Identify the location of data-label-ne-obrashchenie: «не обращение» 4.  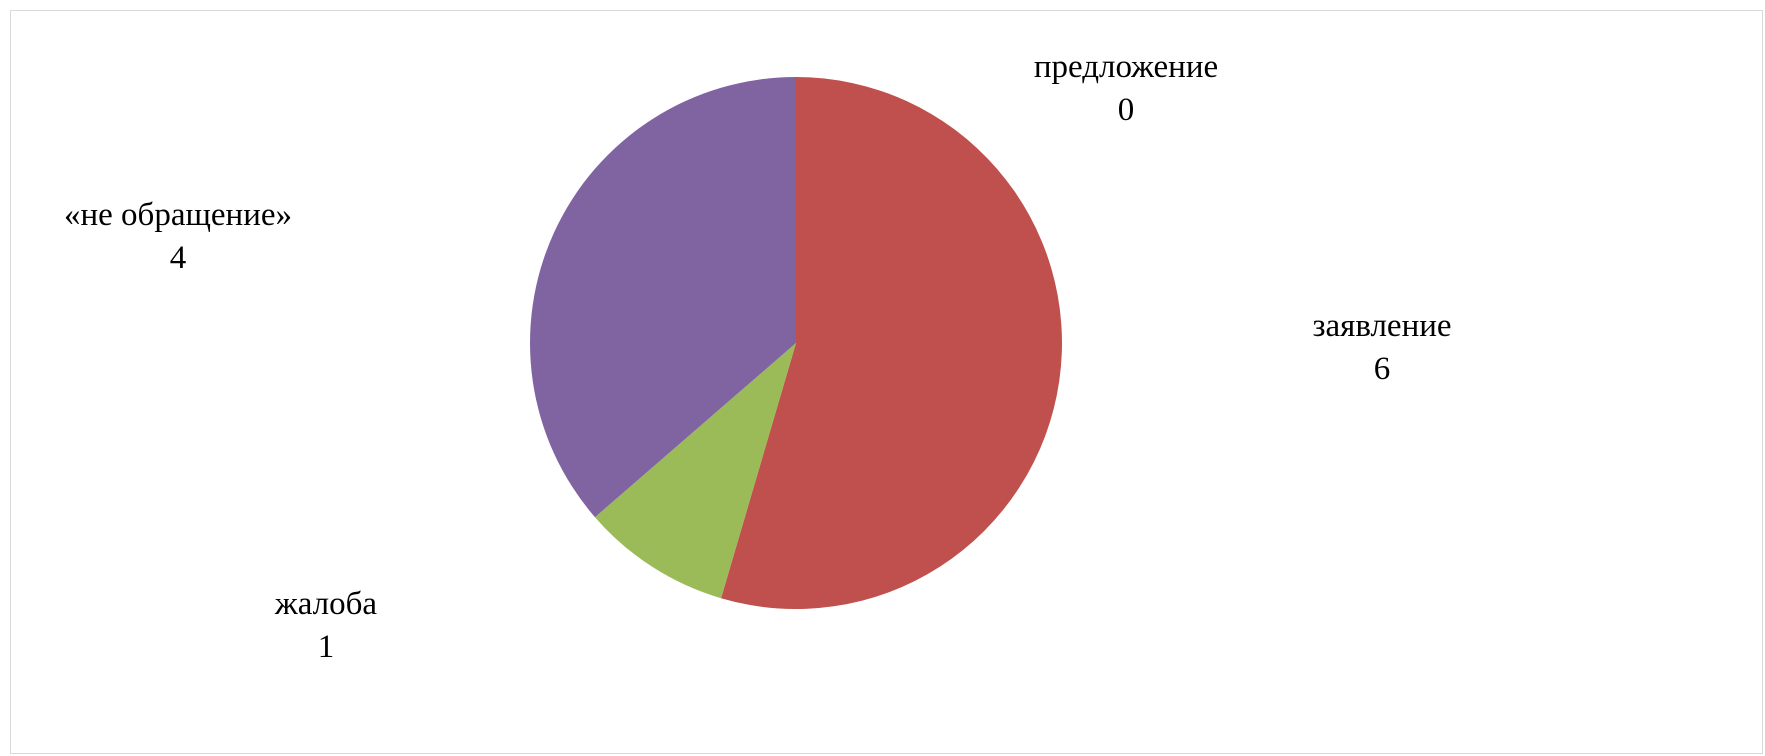
(178, 237).